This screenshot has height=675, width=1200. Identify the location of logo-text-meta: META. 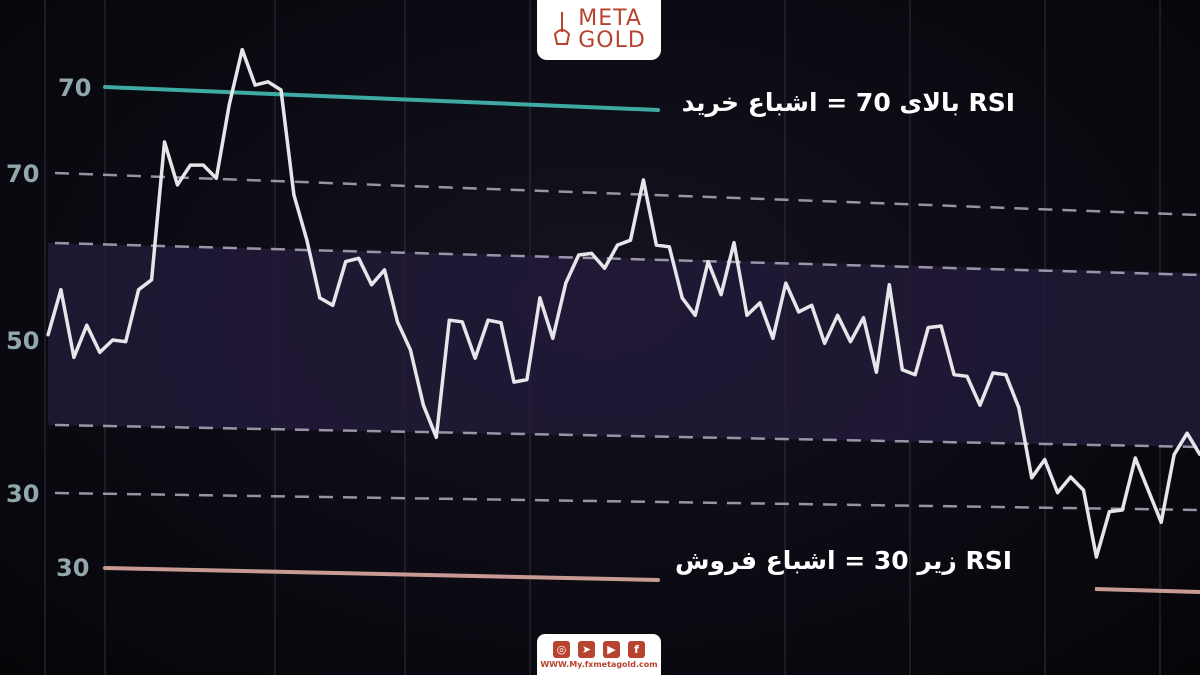
(610, 18).